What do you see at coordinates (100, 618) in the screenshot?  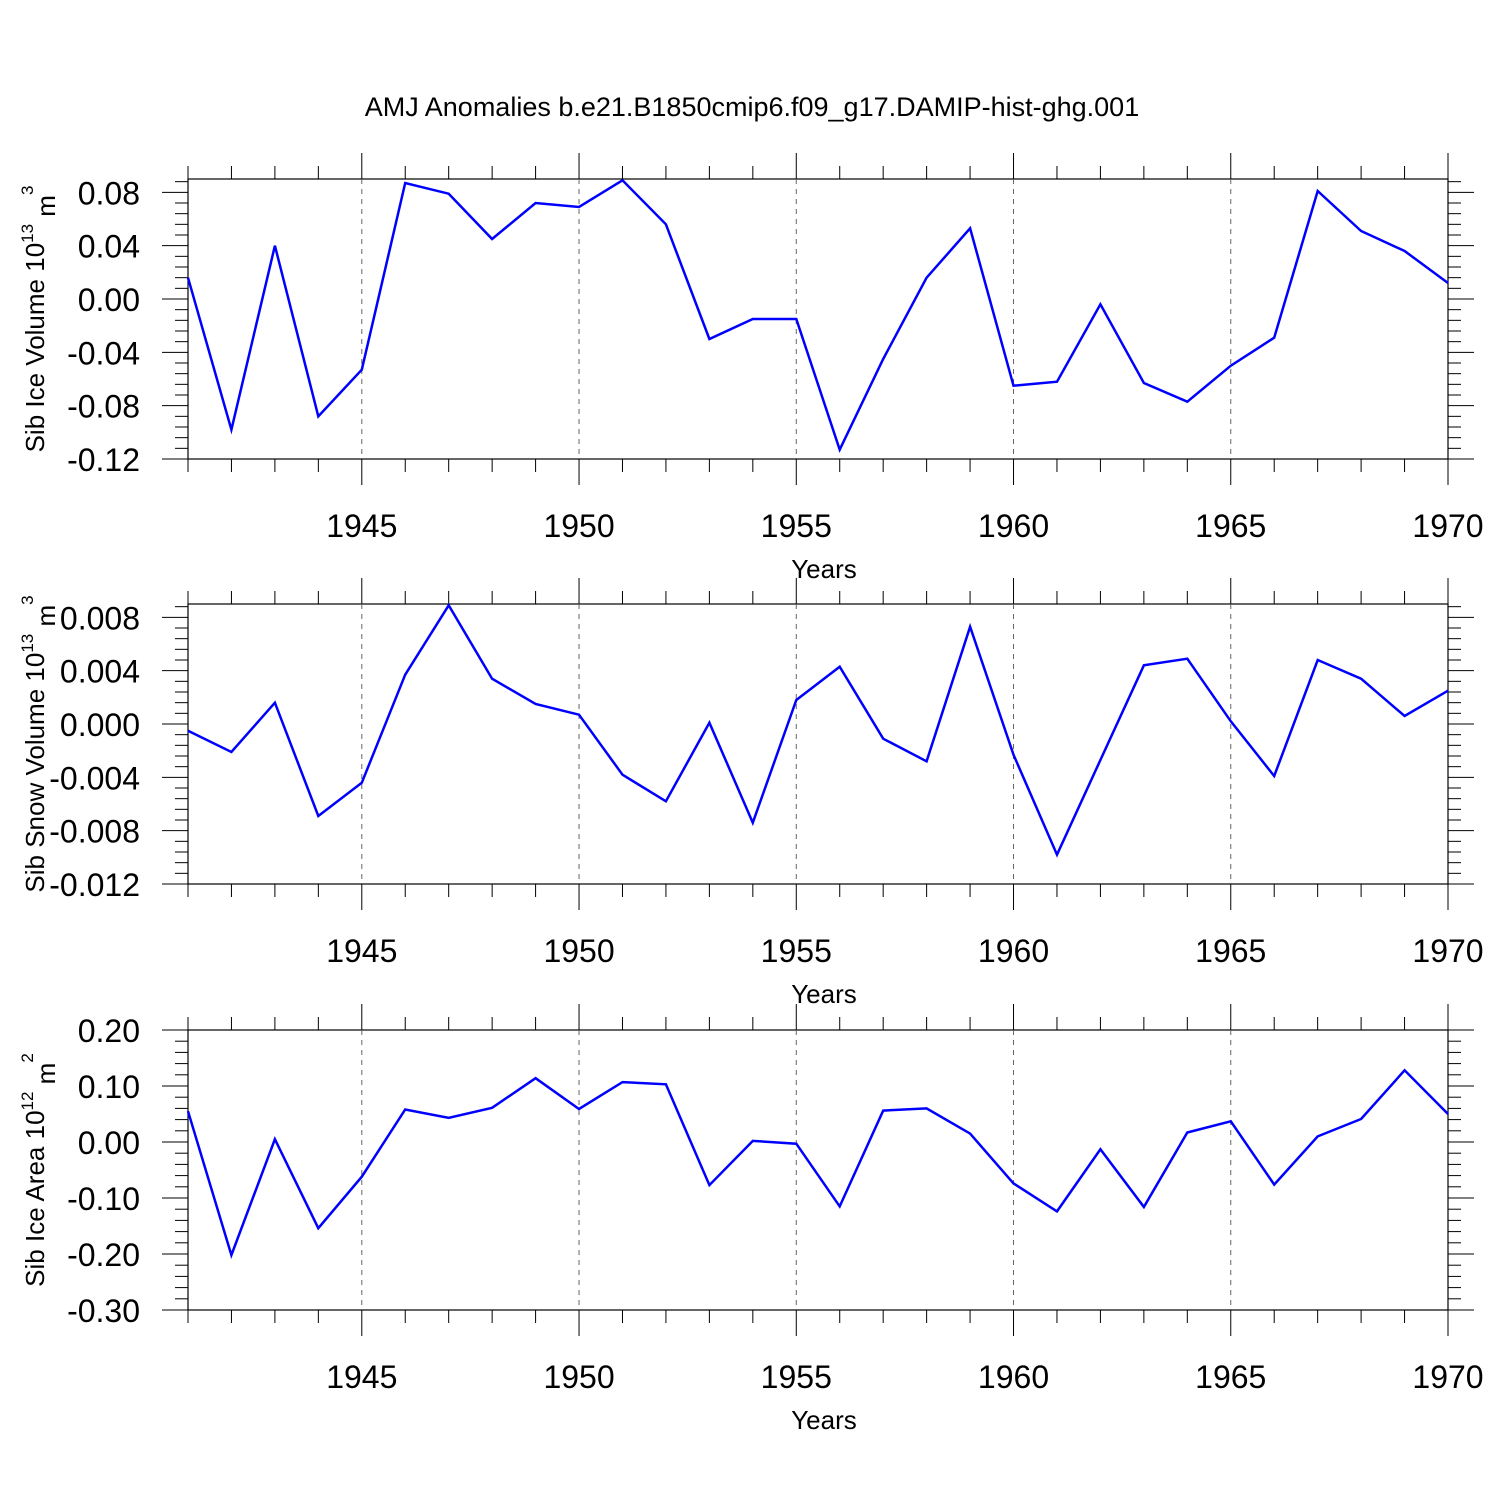 I see `y-tick-label: 0.008` at bounding box center [100, 618].